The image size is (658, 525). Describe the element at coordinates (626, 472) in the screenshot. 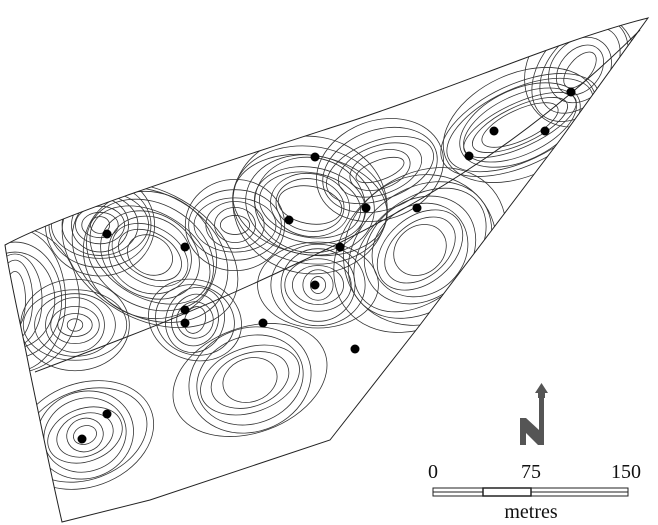

I see `scale-label: 150` at that location.